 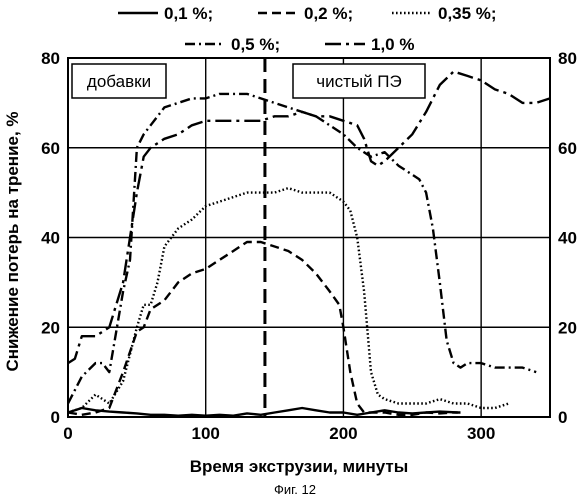 I want to click on x-tick-label: 0, so click(x=67, y=433).